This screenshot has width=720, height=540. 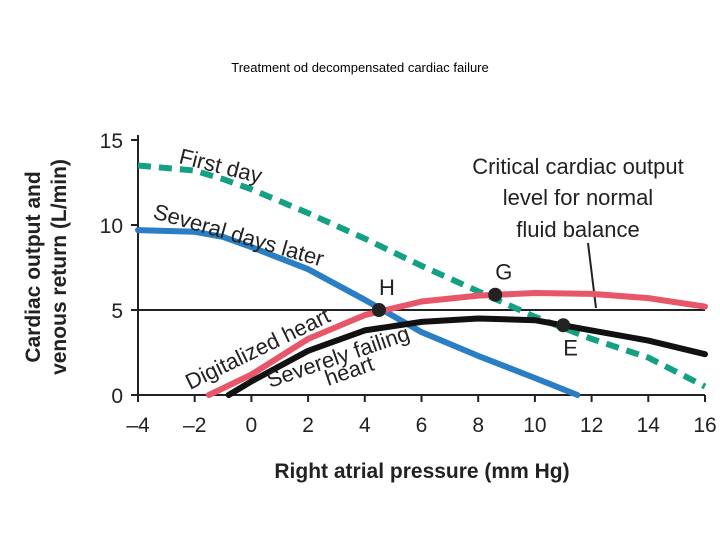 I want to click on y-tick-label: 10, so click(x=111, y=226).